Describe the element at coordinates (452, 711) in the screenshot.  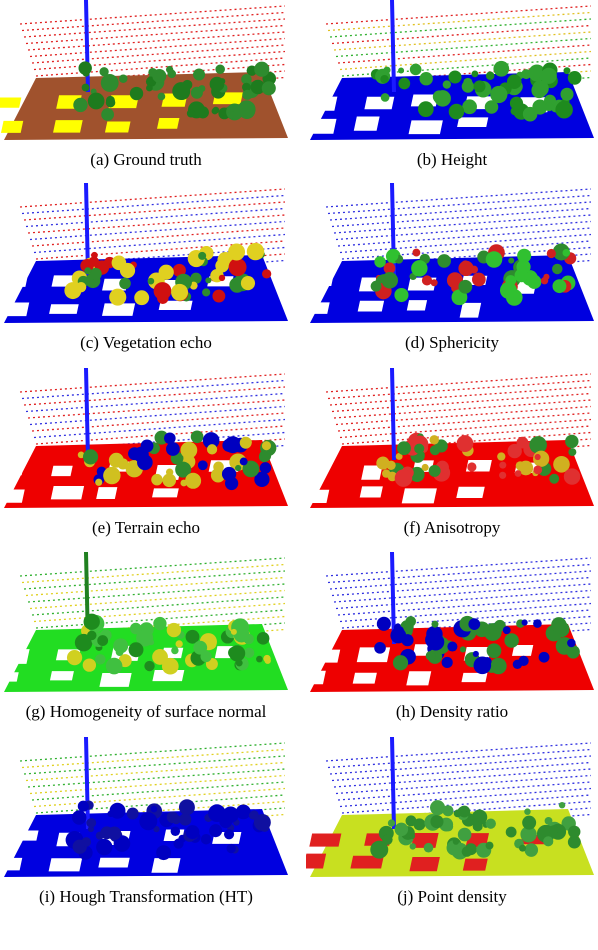
I see `panel-caption: (h) Density ratio` at that location.